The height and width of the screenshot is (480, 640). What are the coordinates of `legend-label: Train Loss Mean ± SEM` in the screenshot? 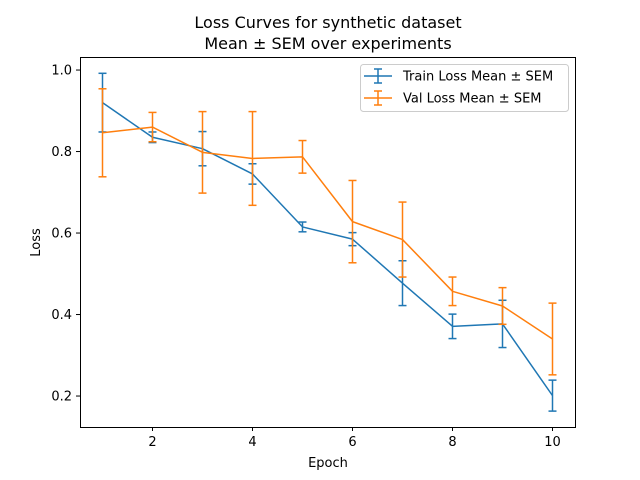 It's located at (477, 77).